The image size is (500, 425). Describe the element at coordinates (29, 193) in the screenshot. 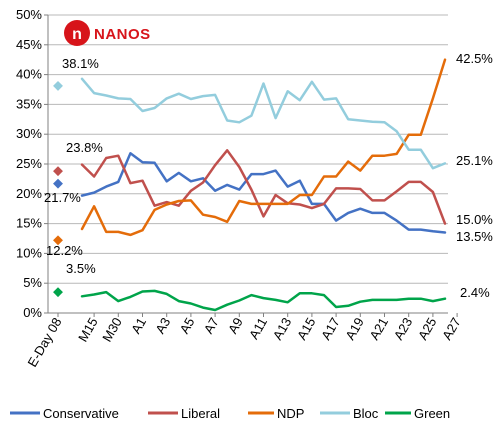

I see `y-tick-label: 20%` at that location.